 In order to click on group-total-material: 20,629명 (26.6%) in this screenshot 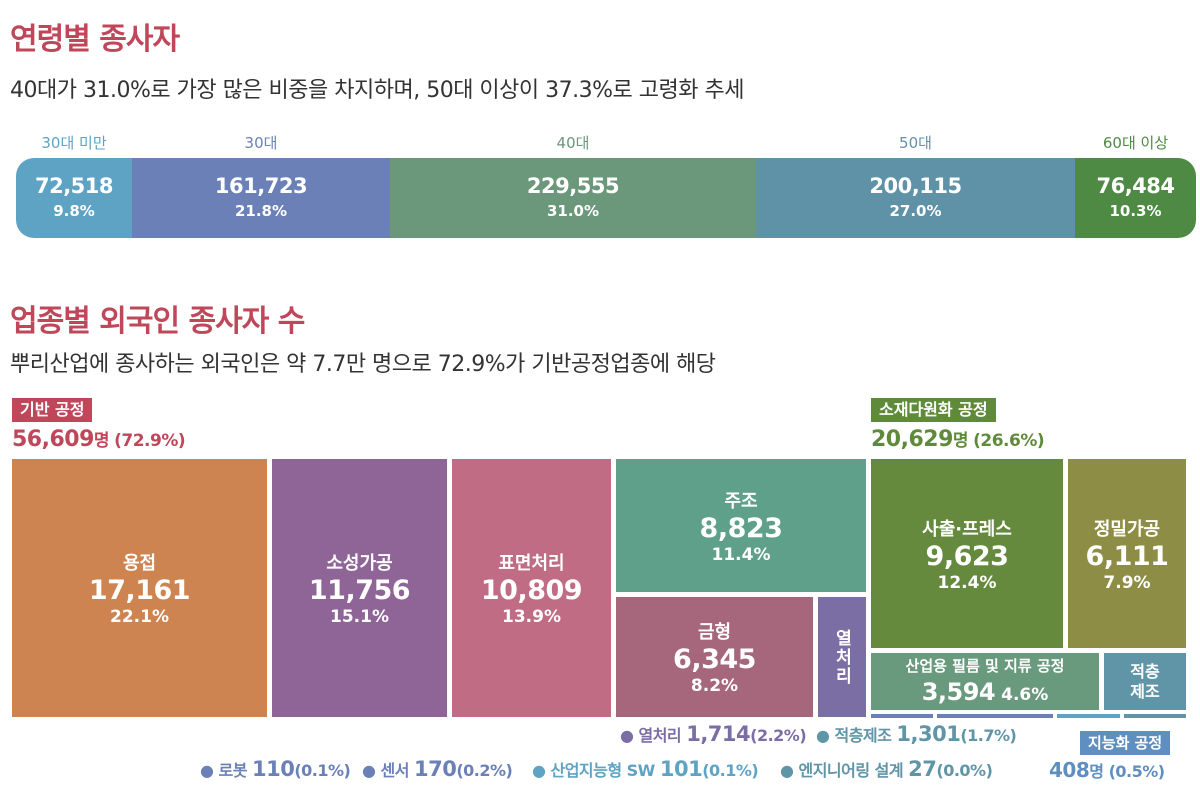, I will do `click(958, 439)`.